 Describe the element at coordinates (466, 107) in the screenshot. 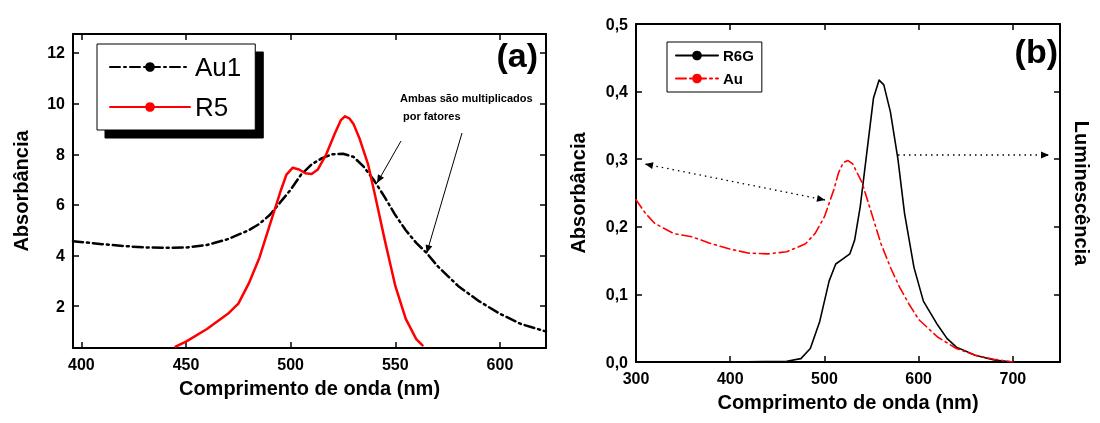

I see `annotation: Ambas são multiplicados por fatores` at that location.